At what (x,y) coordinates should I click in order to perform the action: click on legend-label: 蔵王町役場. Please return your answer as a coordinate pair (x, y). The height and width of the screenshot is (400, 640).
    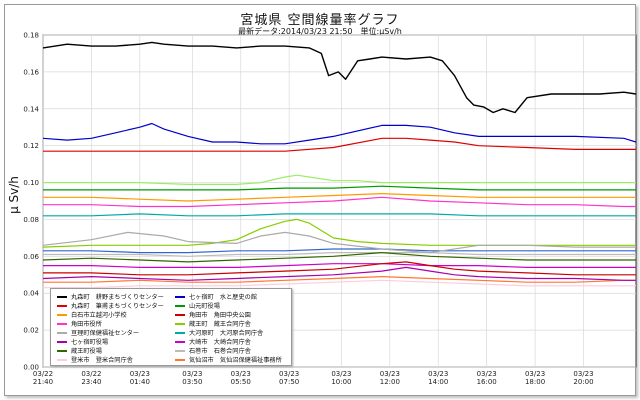
    Looking at the image, I should click on (86, 351).